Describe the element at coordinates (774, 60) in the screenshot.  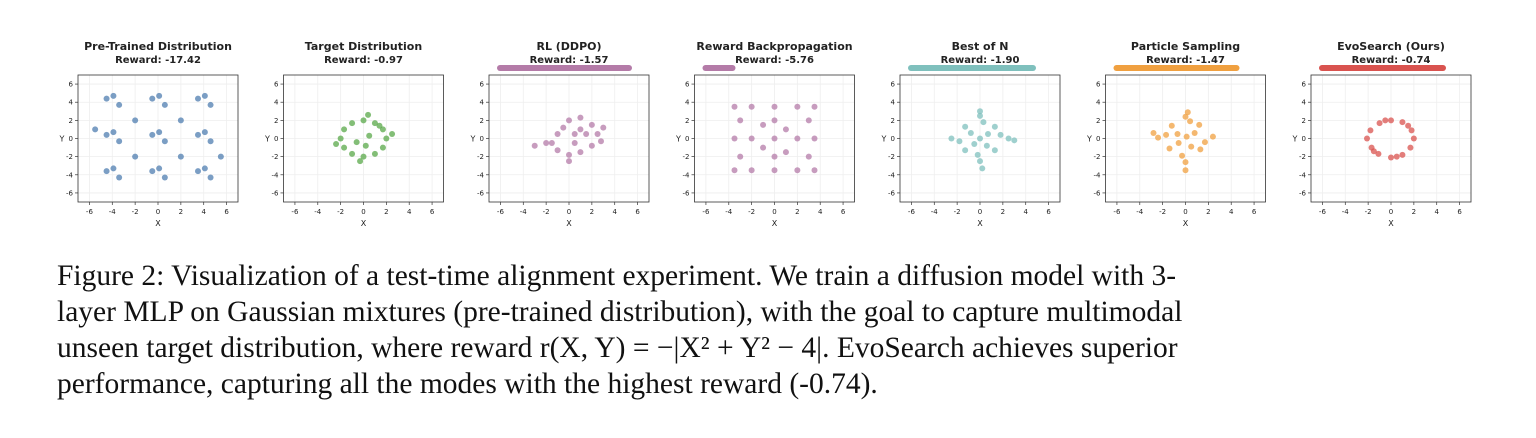
I see `subplot-subtitle: Reward: -5.76` at that location.